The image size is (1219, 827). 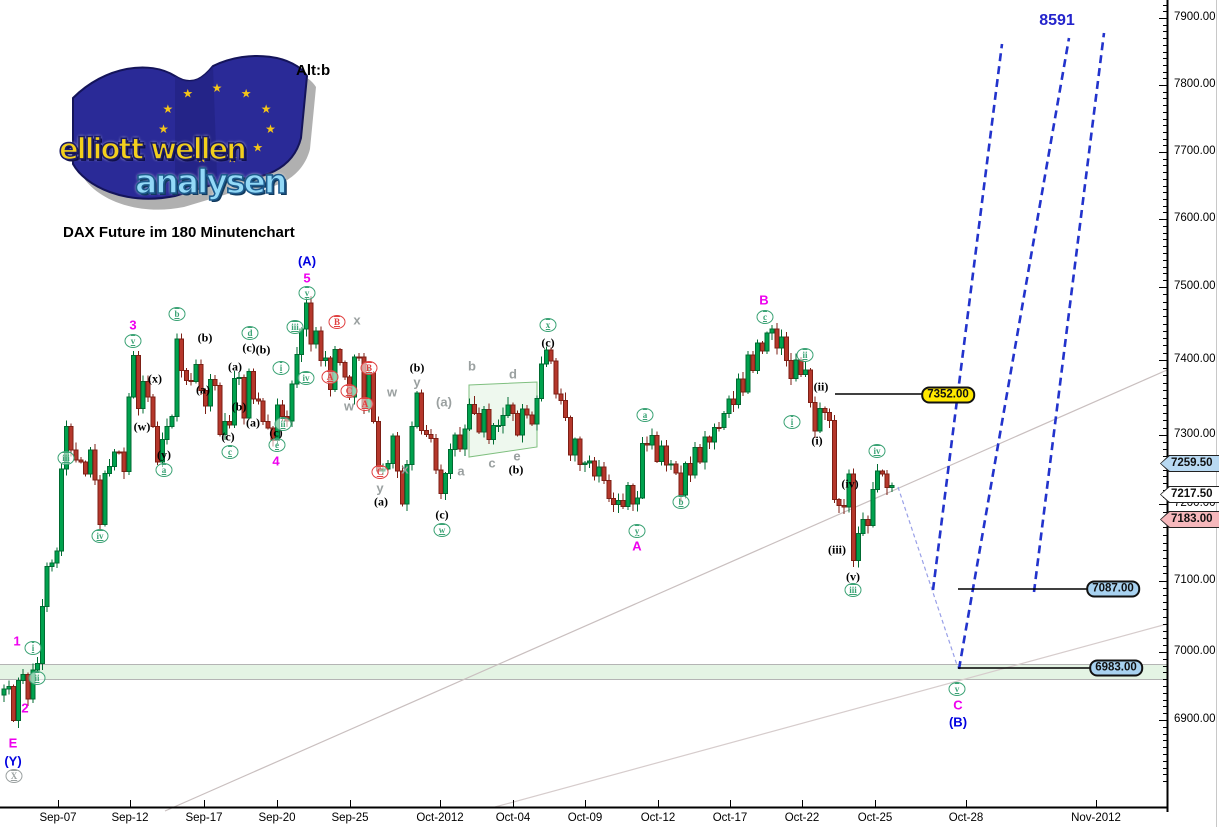 I want to click on wave-label: (Y), so click(x=13, y=761).